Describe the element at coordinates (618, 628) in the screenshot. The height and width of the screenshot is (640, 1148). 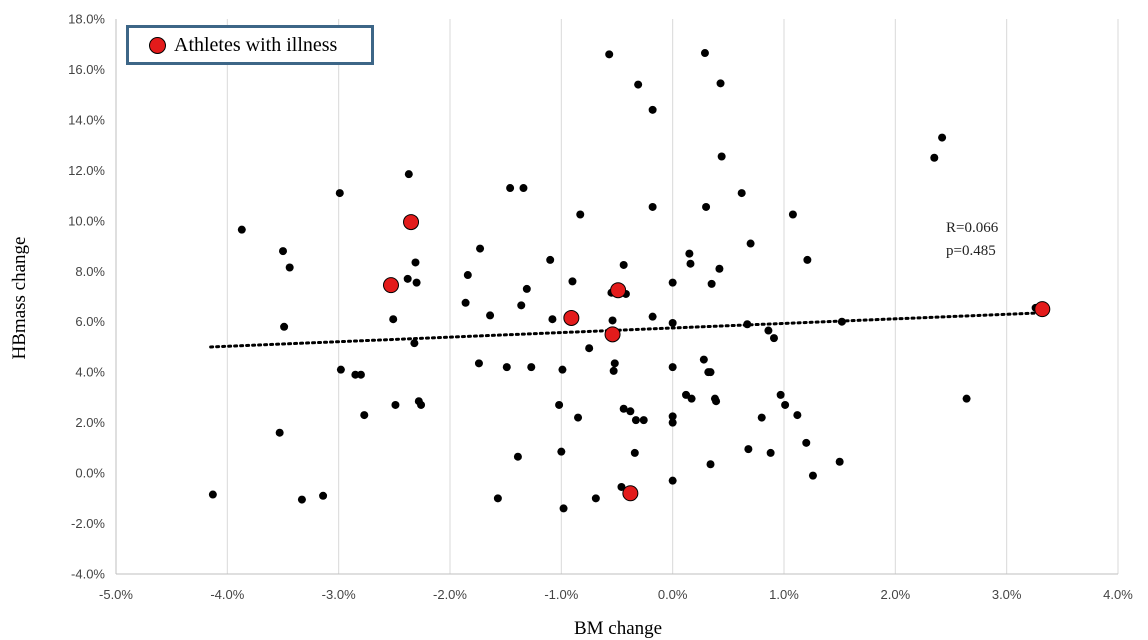
I see `x-axis-title: BM change` at that location.